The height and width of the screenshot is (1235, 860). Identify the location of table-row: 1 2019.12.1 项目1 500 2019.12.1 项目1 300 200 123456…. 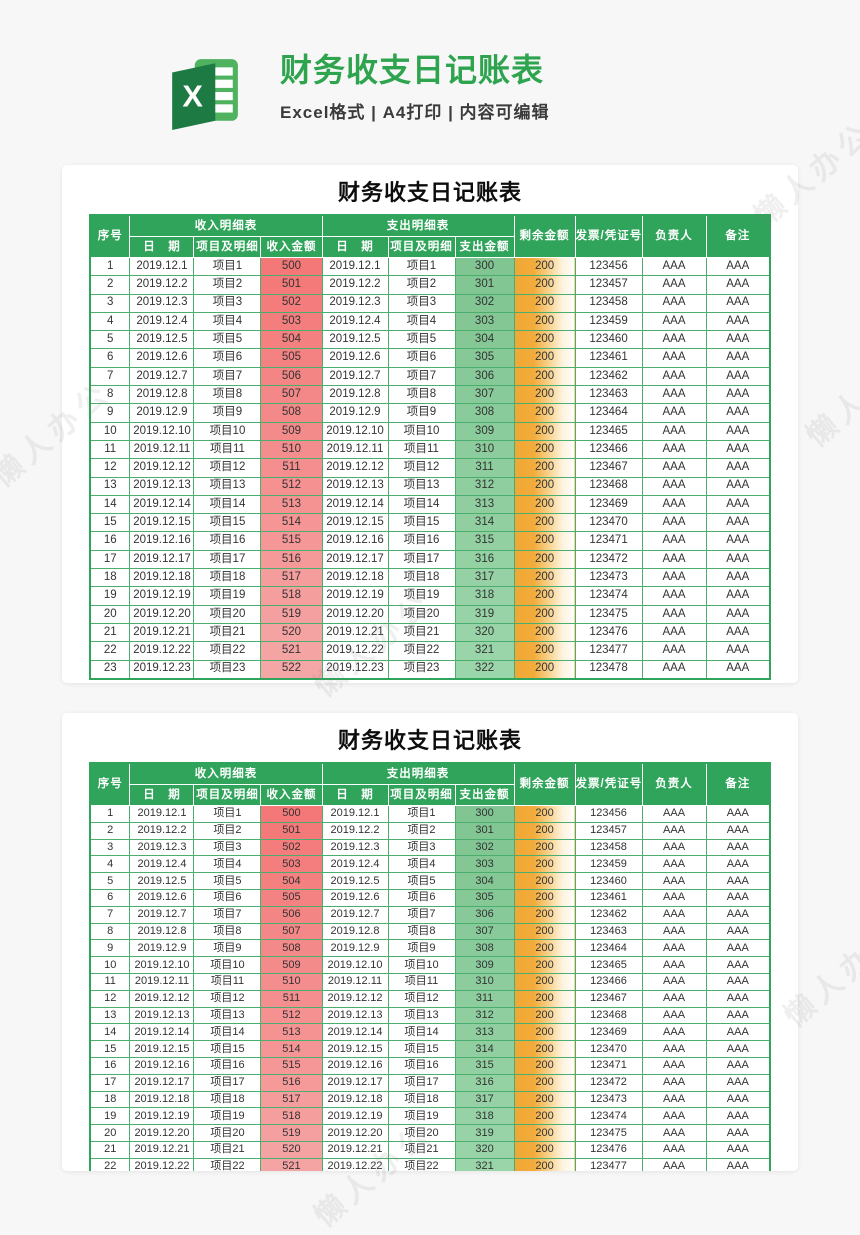
(430, 266).